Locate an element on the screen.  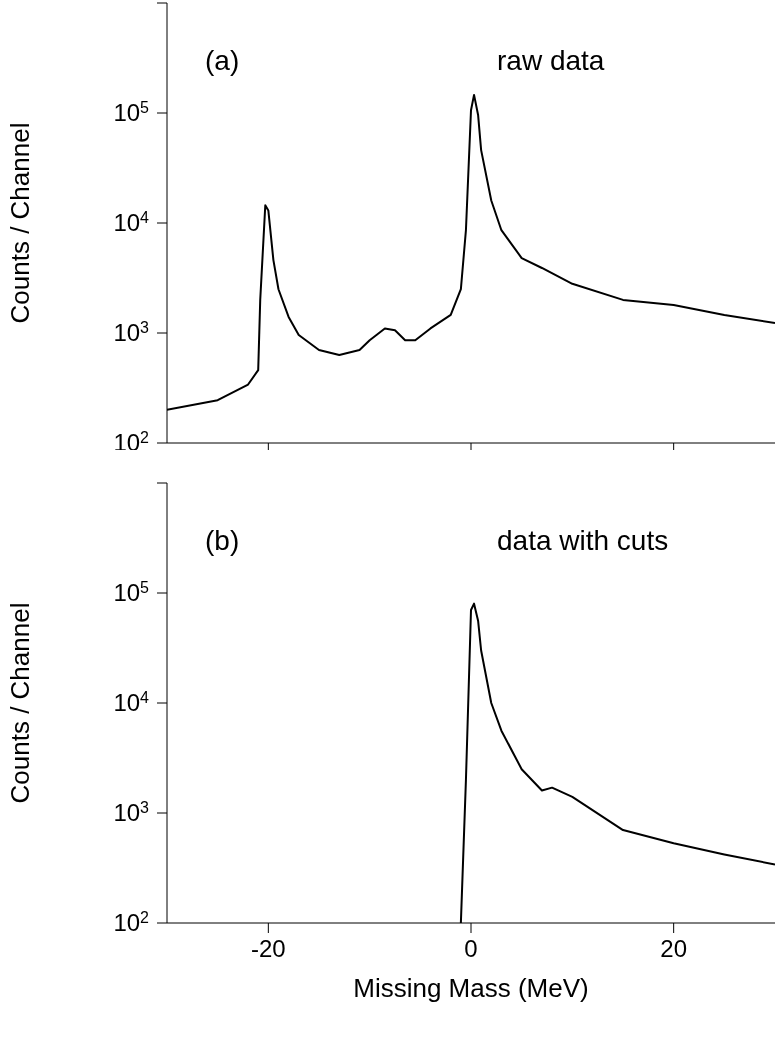
annotation: (b) is located at coordinates (222, 541).